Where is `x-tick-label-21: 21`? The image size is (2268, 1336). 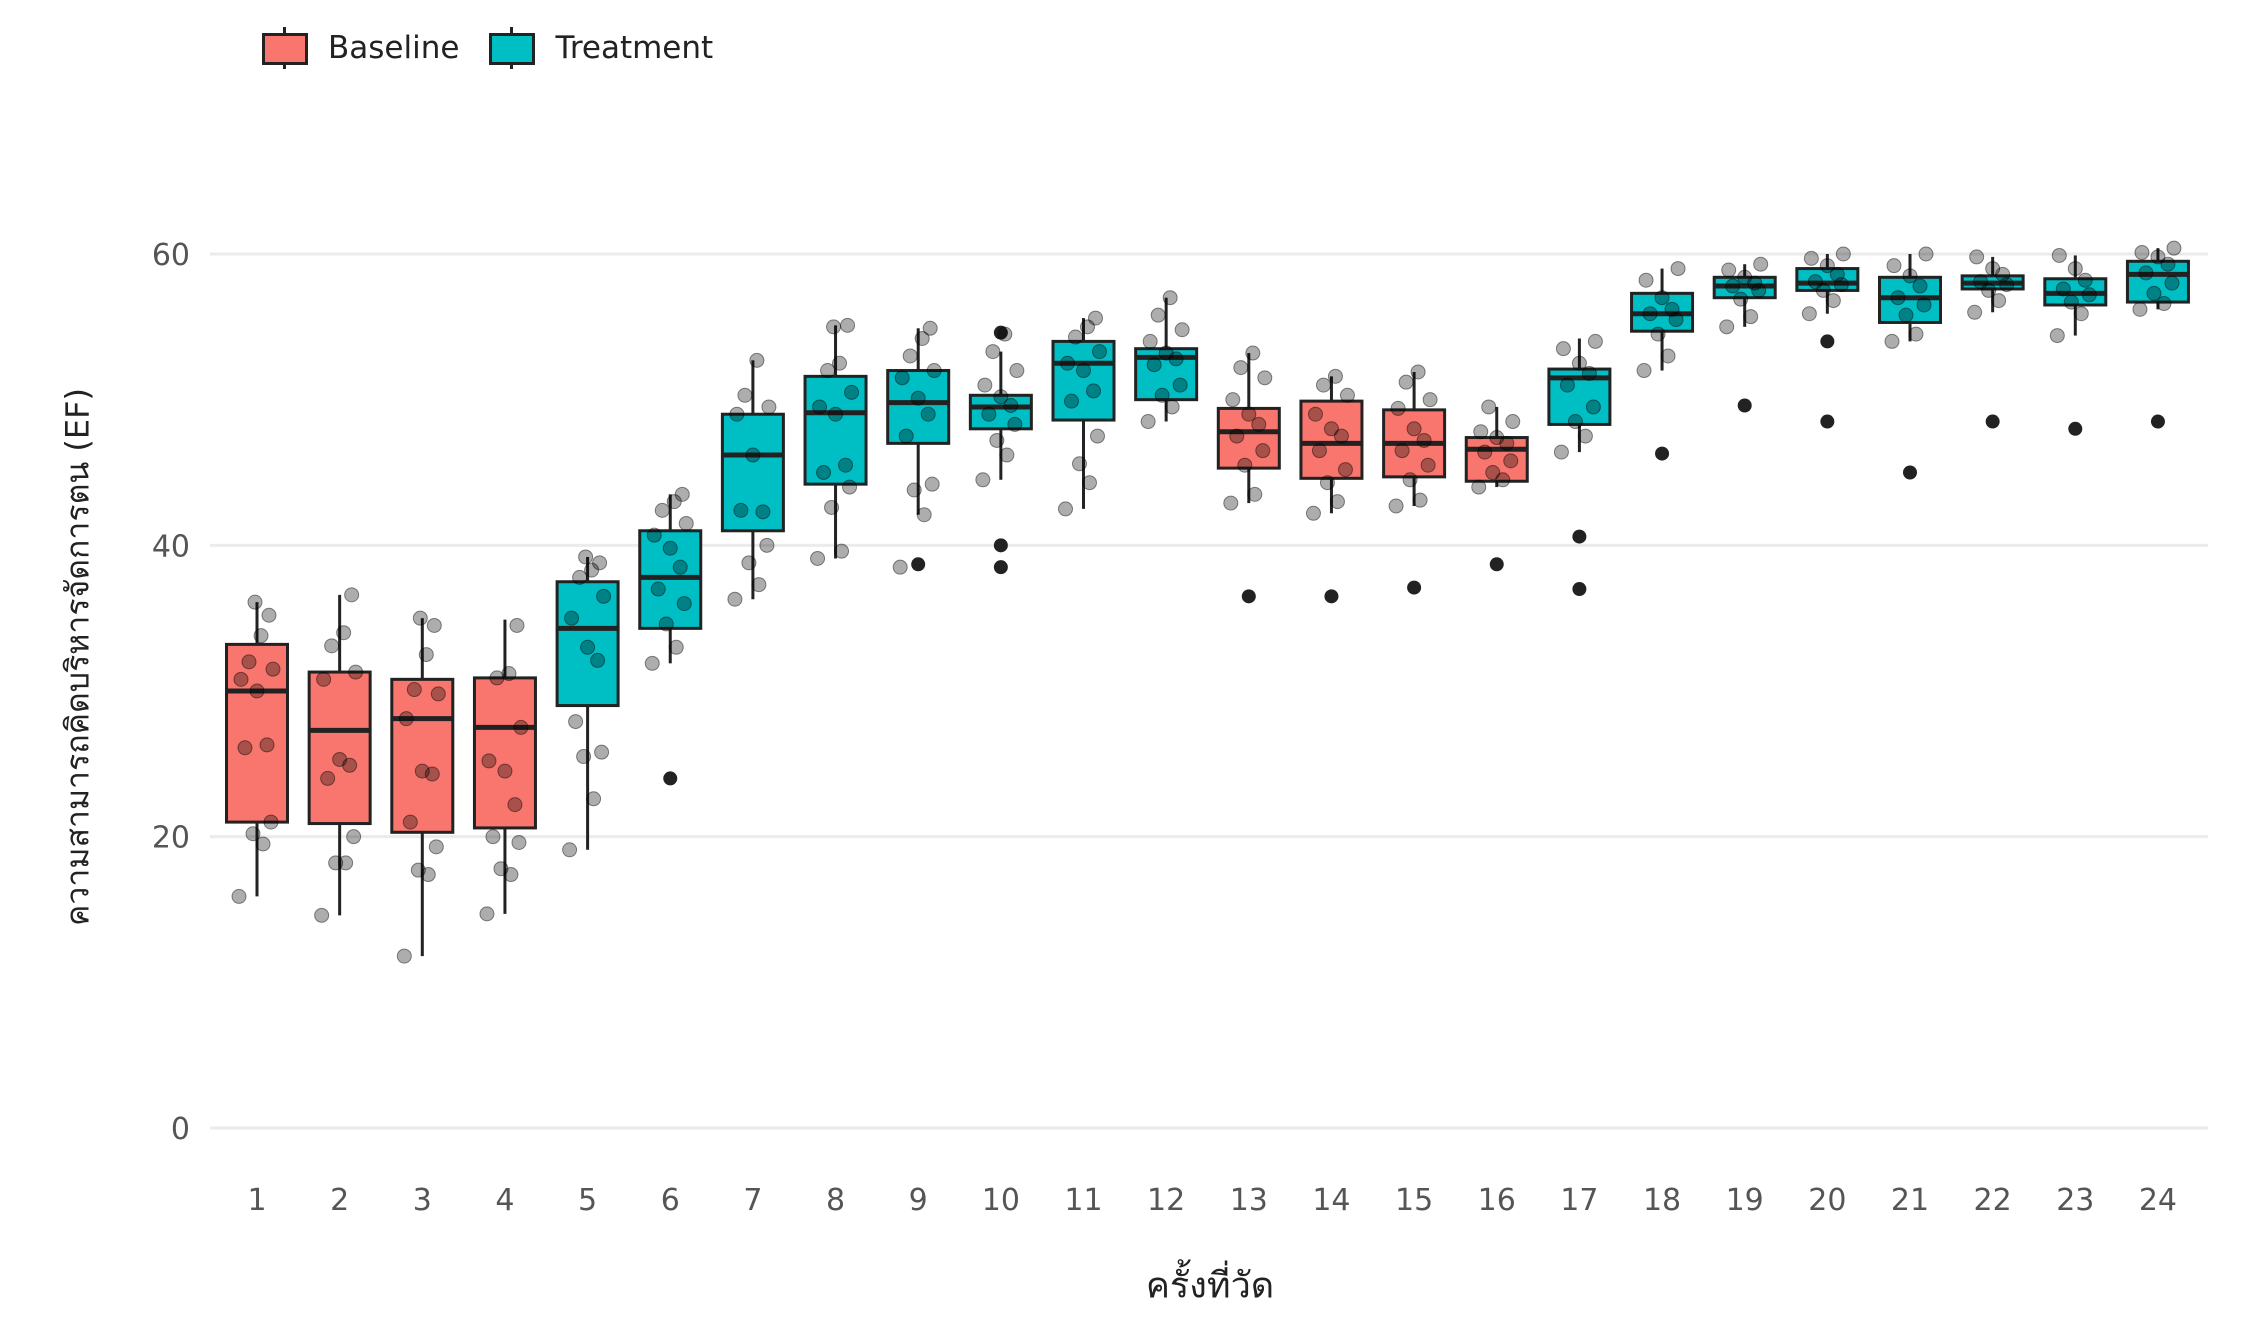 x-tick-label-21: 21 is located at coordinates (1910, 1200).